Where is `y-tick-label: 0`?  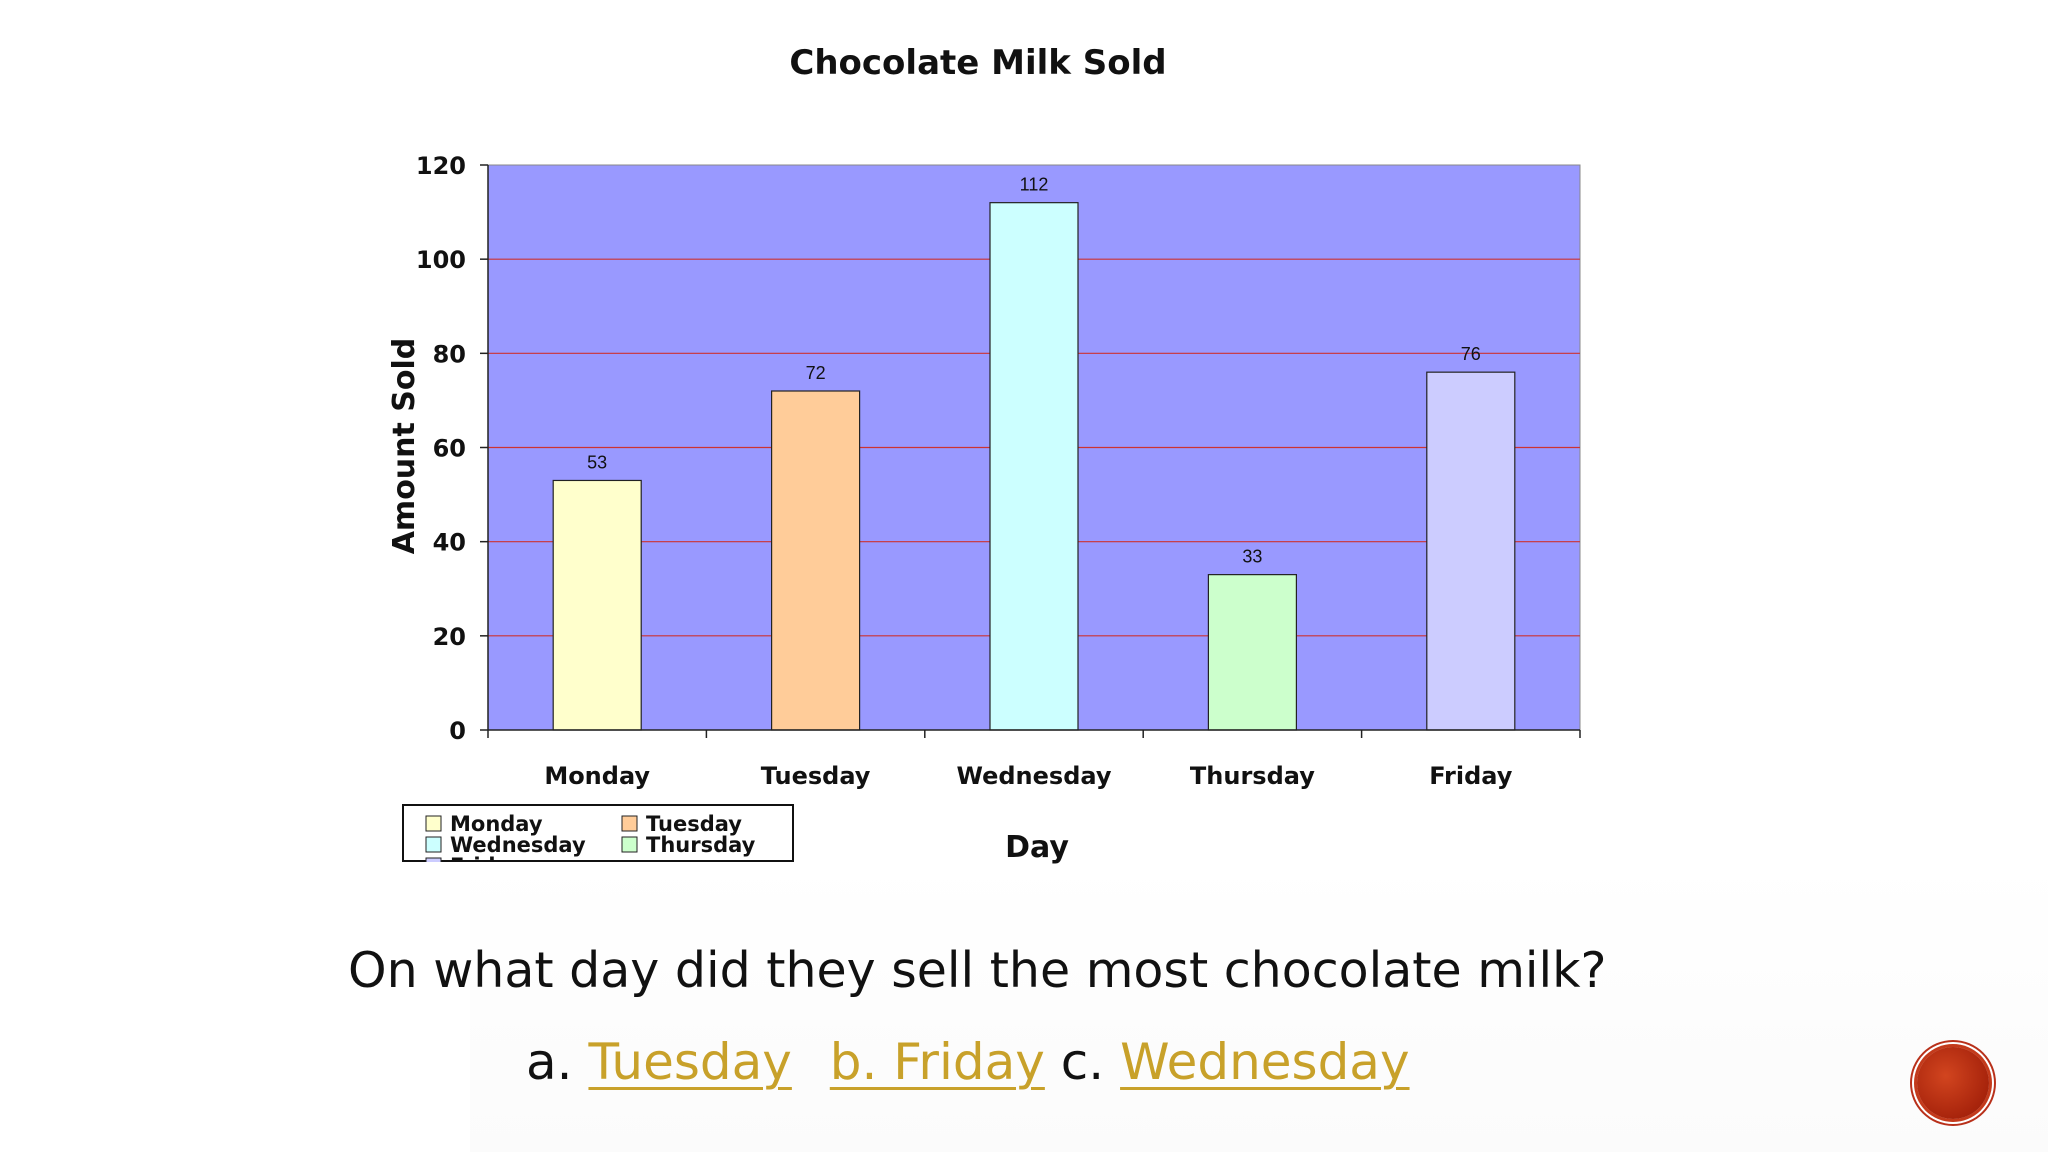 y-tick-label: 0 is located at coordinates (457, 731).